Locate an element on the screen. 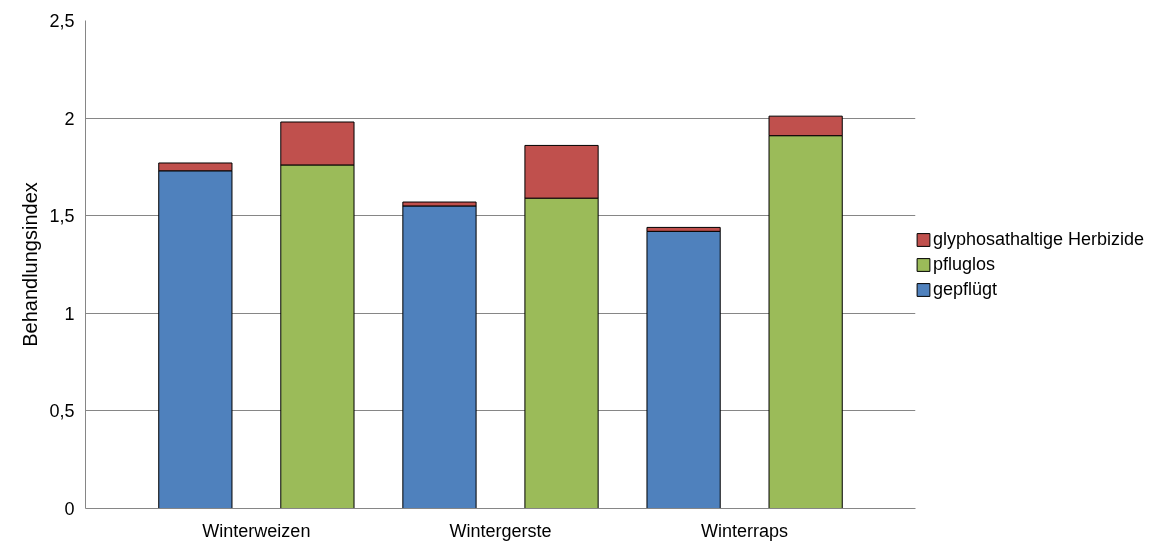  legend-label: pfluglos is located at coordinates (964, 264).